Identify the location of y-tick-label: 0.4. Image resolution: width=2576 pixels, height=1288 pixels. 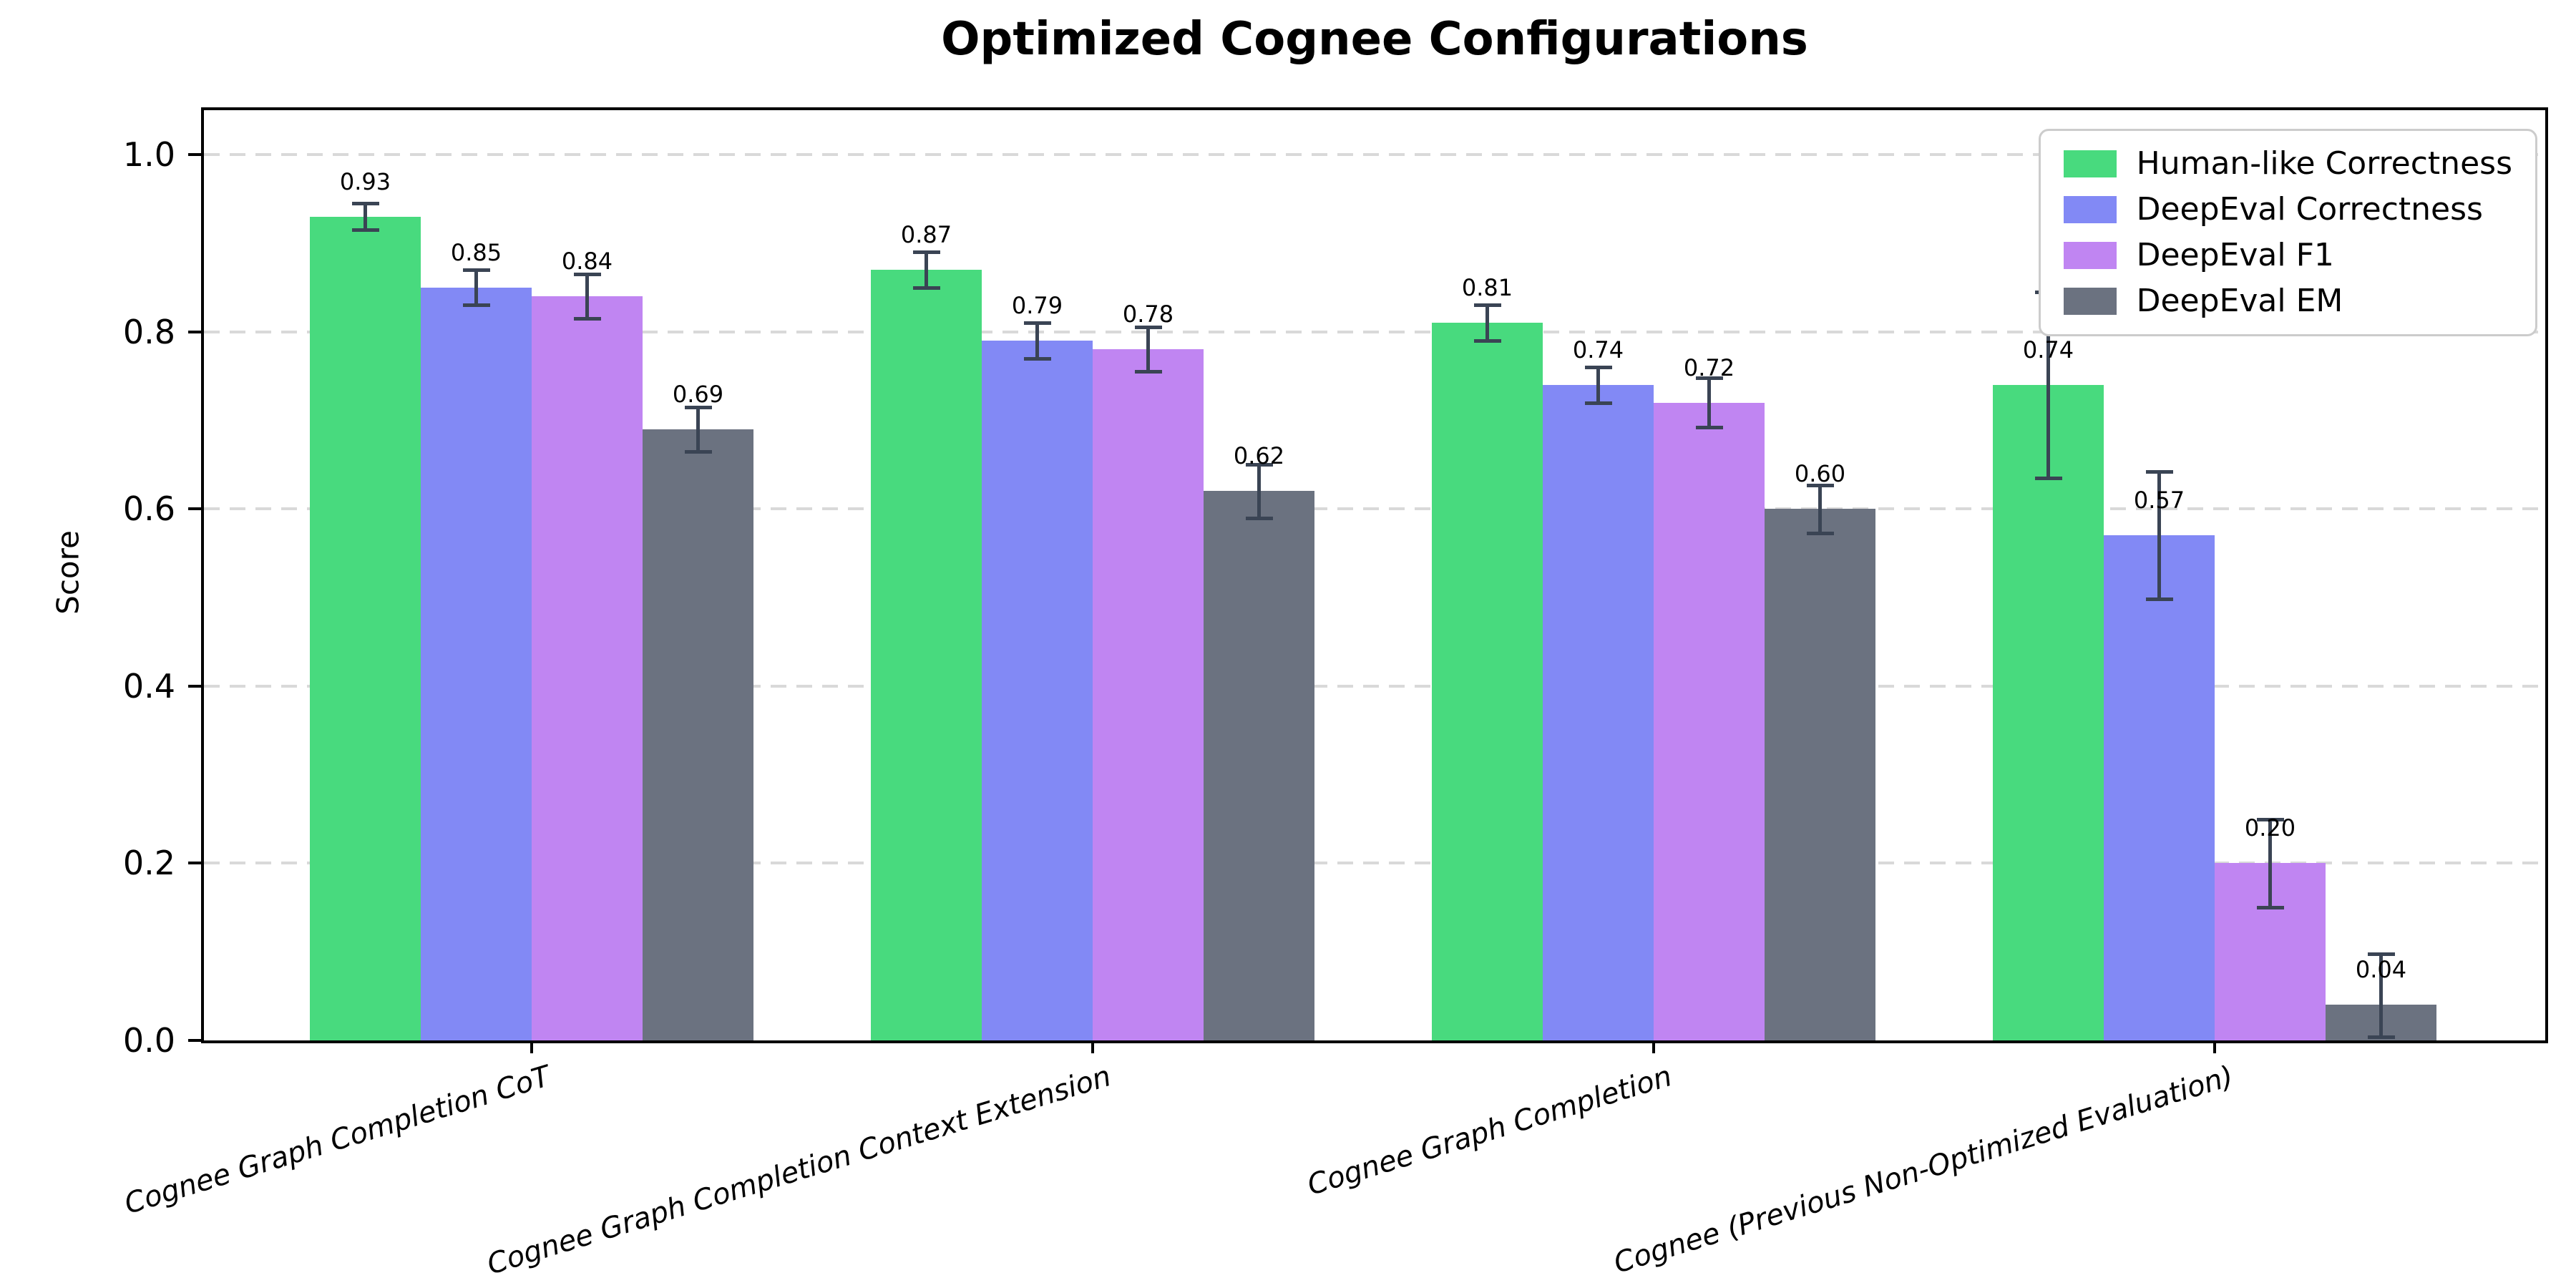
(148, 686).